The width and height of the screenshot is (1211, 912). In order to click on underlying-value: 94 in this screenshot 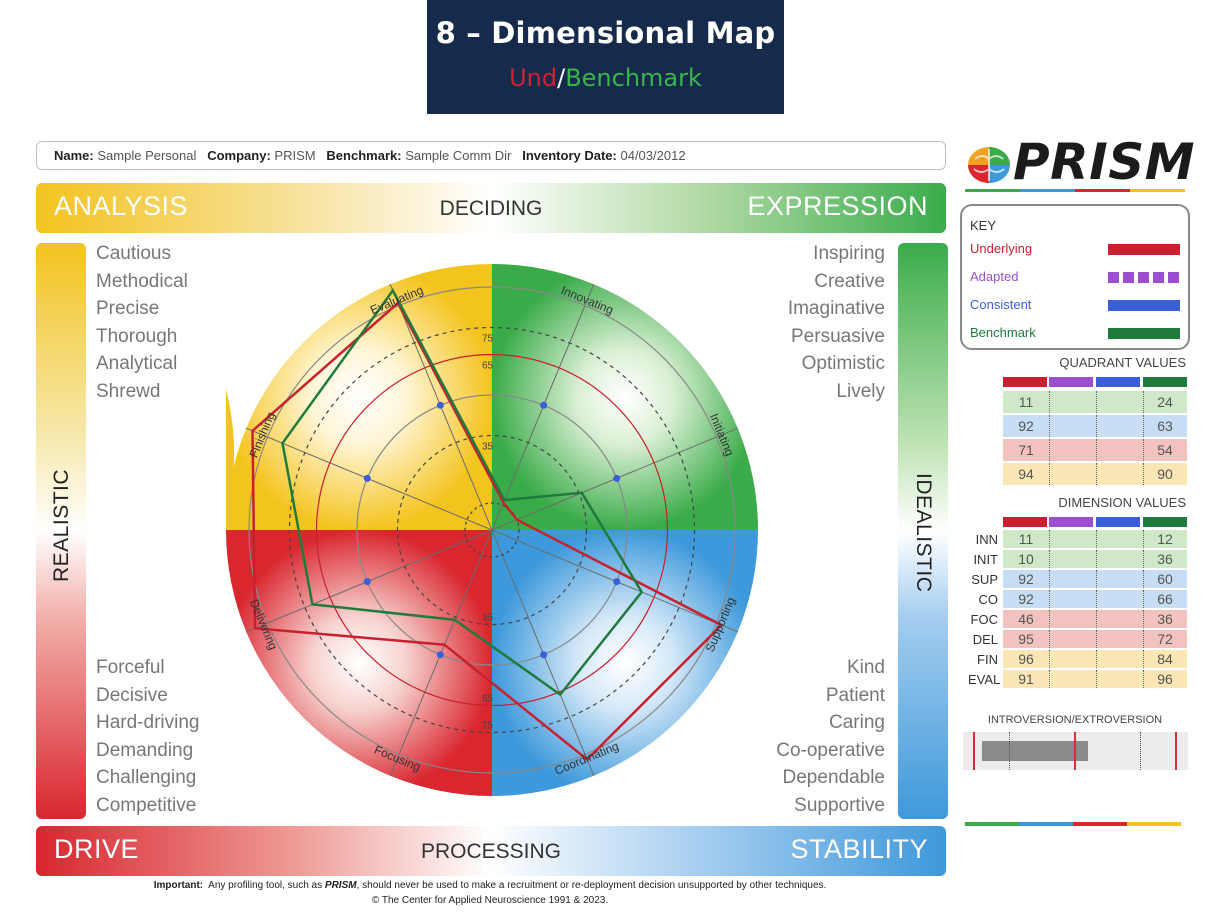, I will do `click(1026, 474)`.